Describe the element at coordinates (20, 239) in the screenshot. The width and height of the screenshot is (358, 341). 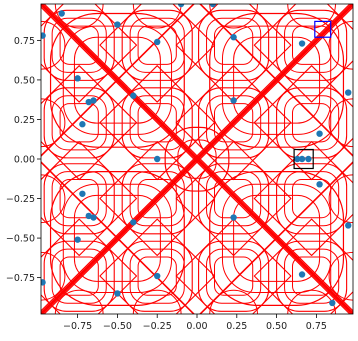
I see `y-tick-label-5: −0.50` at that location.